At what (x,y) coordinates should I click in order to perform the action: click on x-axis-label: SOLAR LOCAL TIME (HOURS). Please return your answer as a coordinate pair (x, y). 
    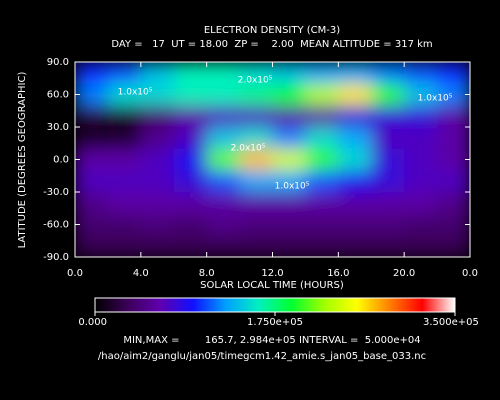
    Looking at the image, I should click on (272, 285).